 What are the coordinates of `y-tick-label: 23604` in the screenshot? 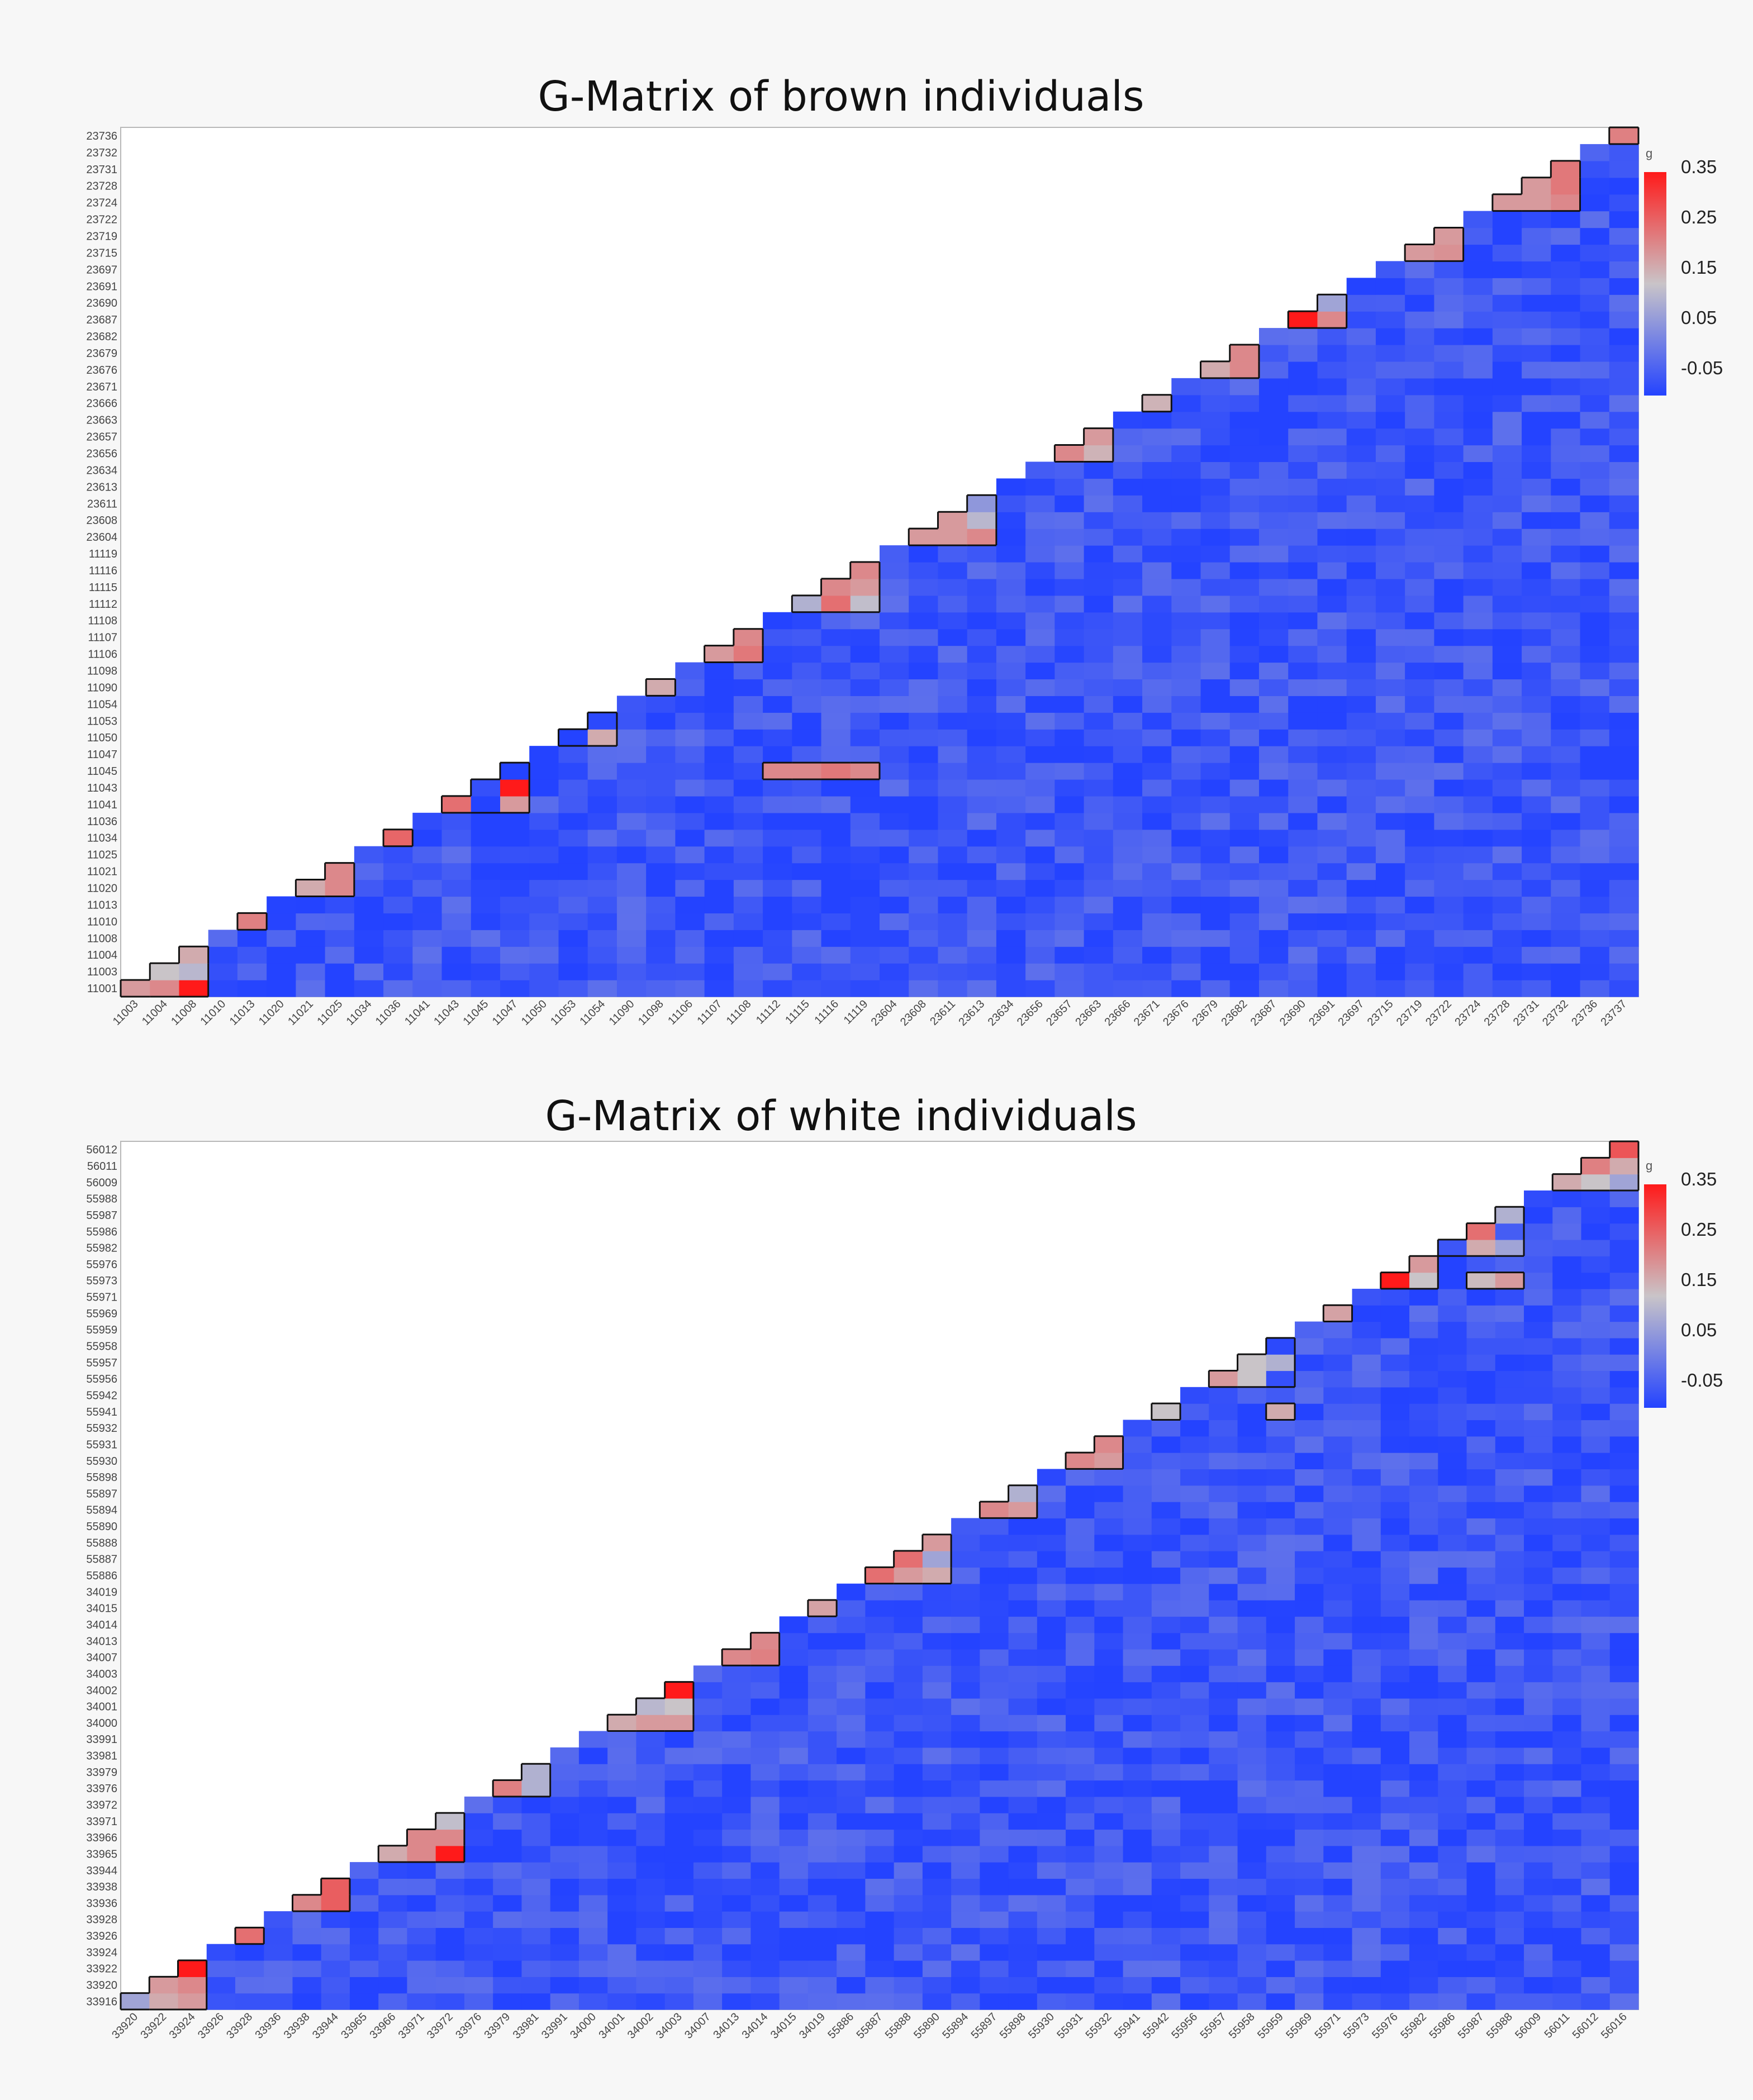 It's located at (102, 537).